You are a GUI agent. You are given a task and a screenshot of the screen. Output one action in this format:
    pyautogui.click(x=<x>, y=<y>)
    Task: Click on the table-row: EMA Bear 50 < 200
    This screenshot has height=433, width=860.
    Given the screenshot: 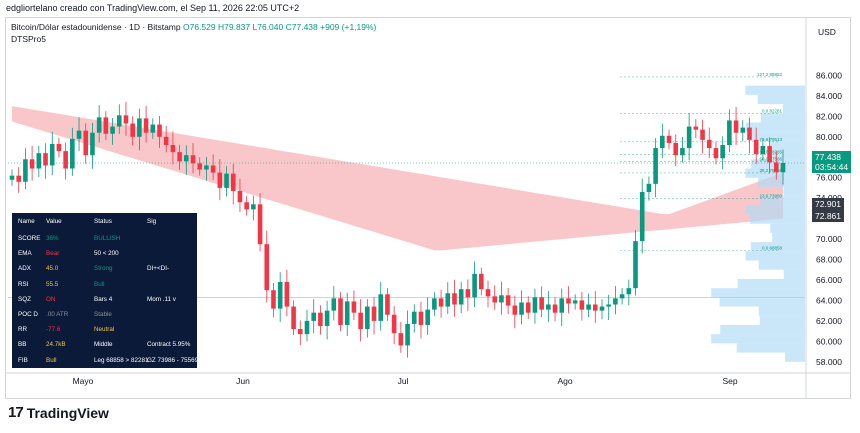 What is the action you would take?
    pyautogui.click(x=104, y=254)
    